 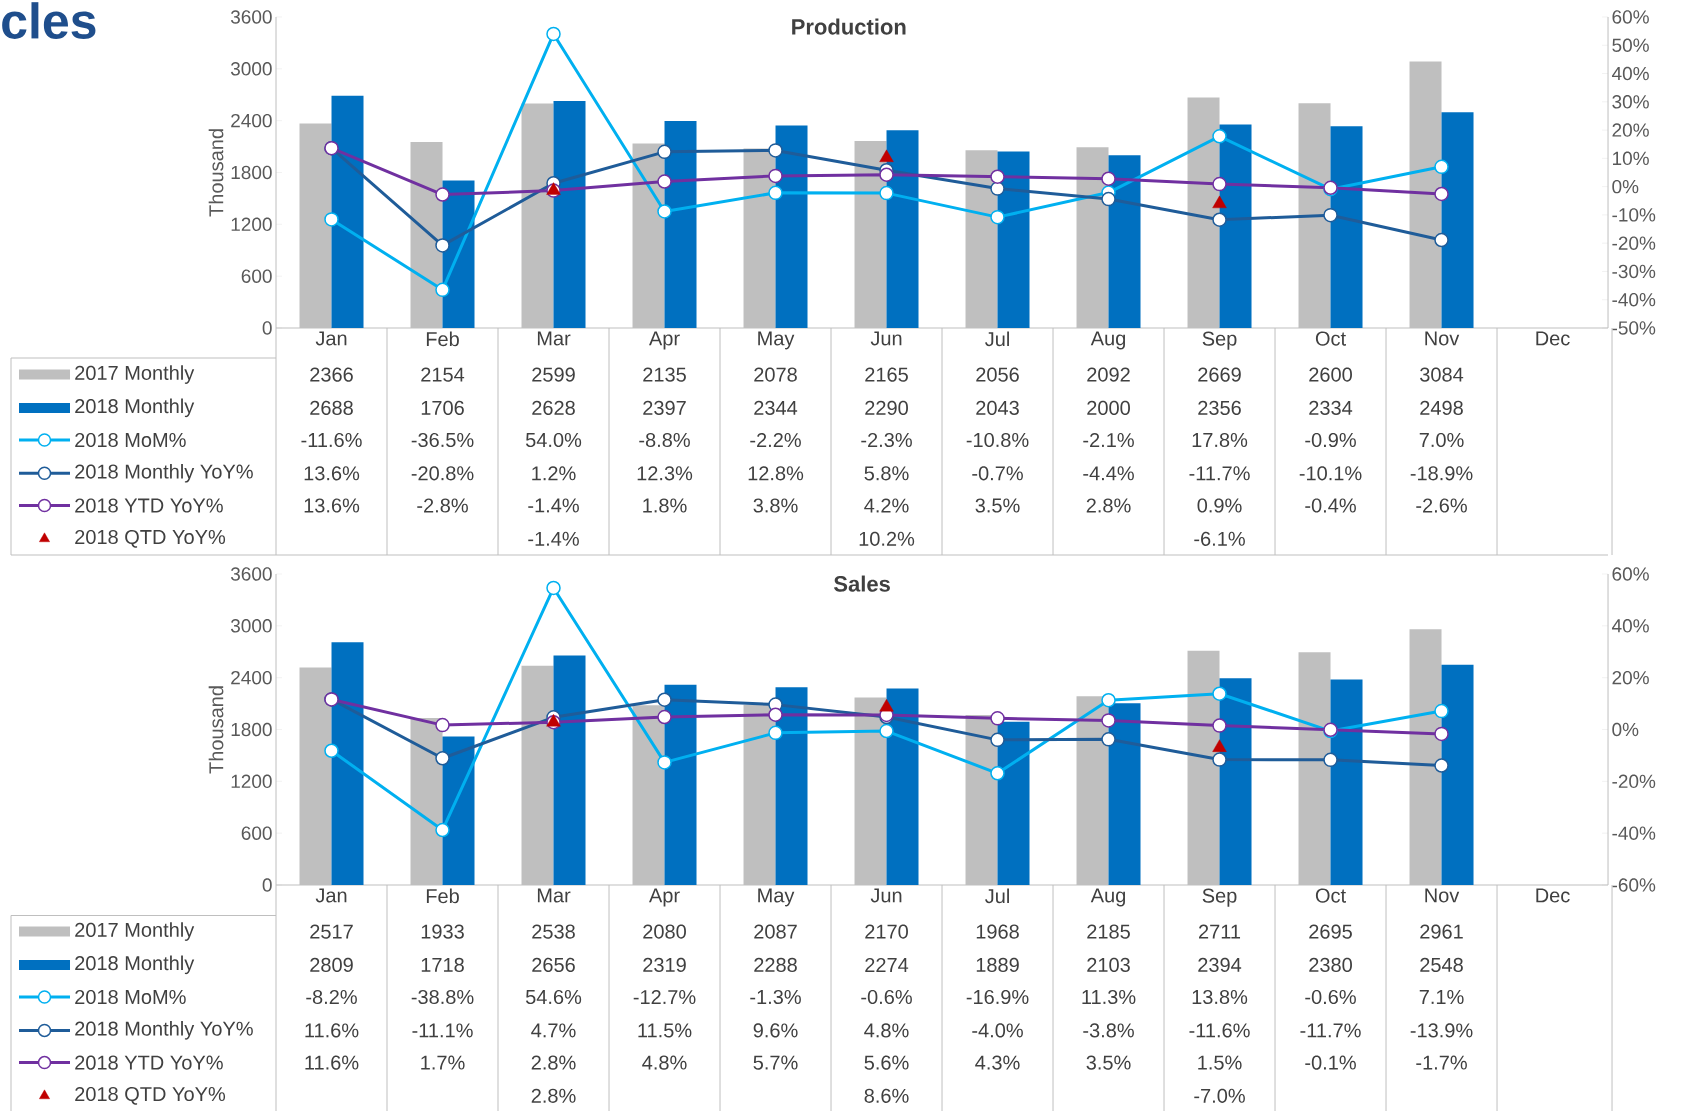 What do you see at coordinates (886, 374) in the screenshot?
I see `data-label: 2165` at bounding box center [886, 374].